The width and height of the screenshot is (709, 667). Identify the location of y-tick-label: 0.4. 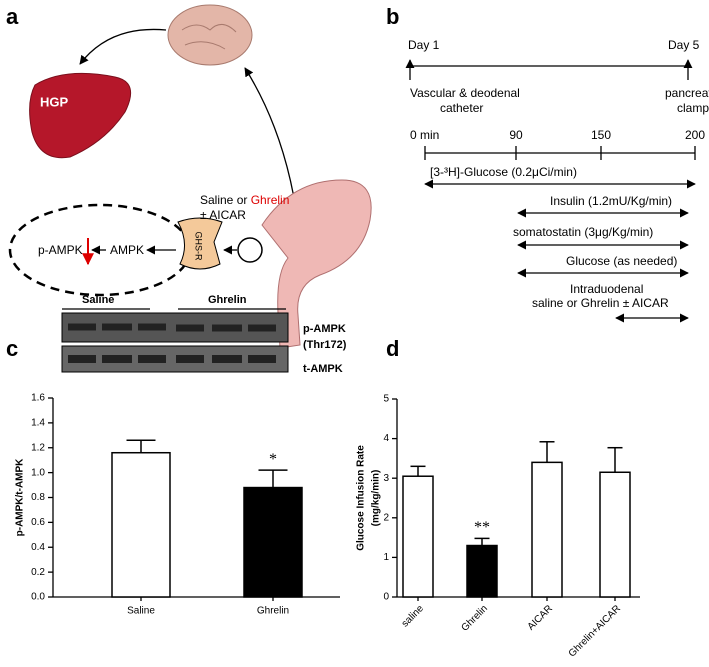
(38, 547).